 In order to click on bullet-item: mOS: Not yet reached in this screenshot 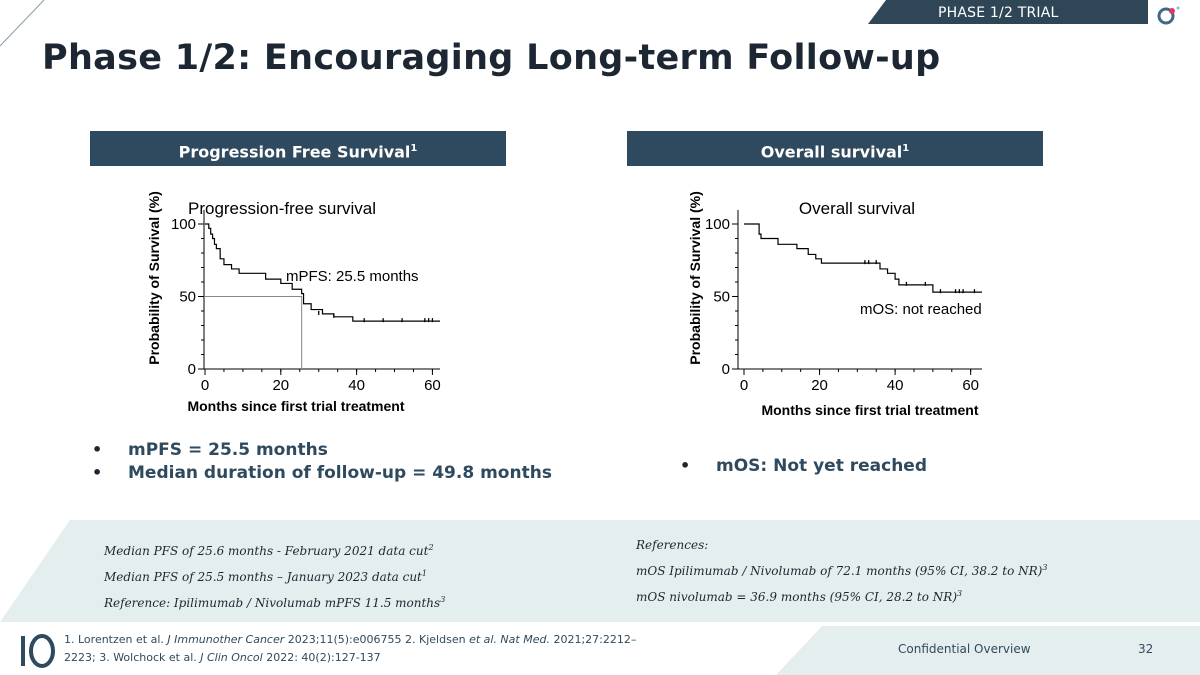, I will do `click(803, 466)`.